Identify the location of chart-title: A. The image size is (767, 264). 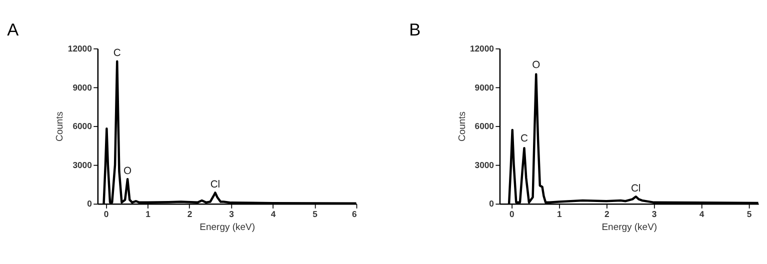
(13, 29).